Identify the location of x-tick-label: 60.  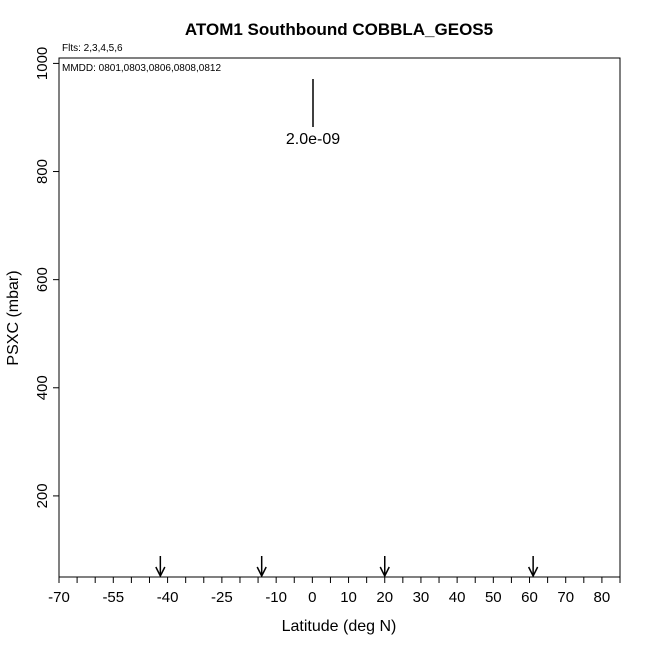
(529, 597).